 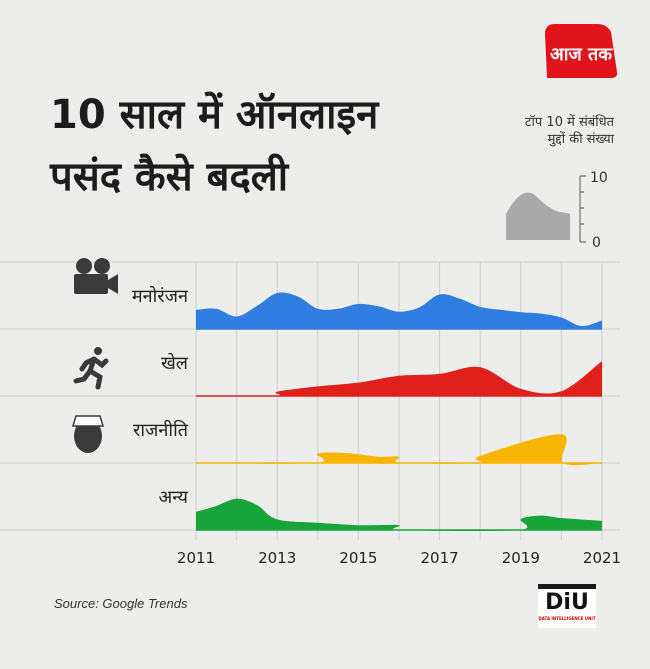 I want to click on camera-lens, so click(x=113, y=284).